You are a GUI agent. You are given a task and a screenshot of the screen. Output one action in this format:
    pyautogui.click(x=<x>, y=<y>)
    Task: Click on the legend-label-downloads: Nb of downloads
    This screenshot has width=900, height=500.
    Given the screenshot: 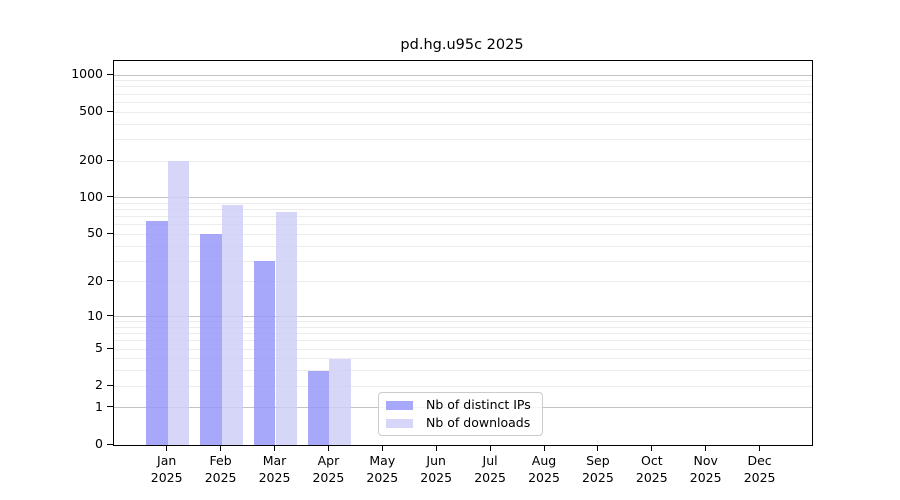 What is the action you would take?
    pyautogui.click(x=478, y=422)
    